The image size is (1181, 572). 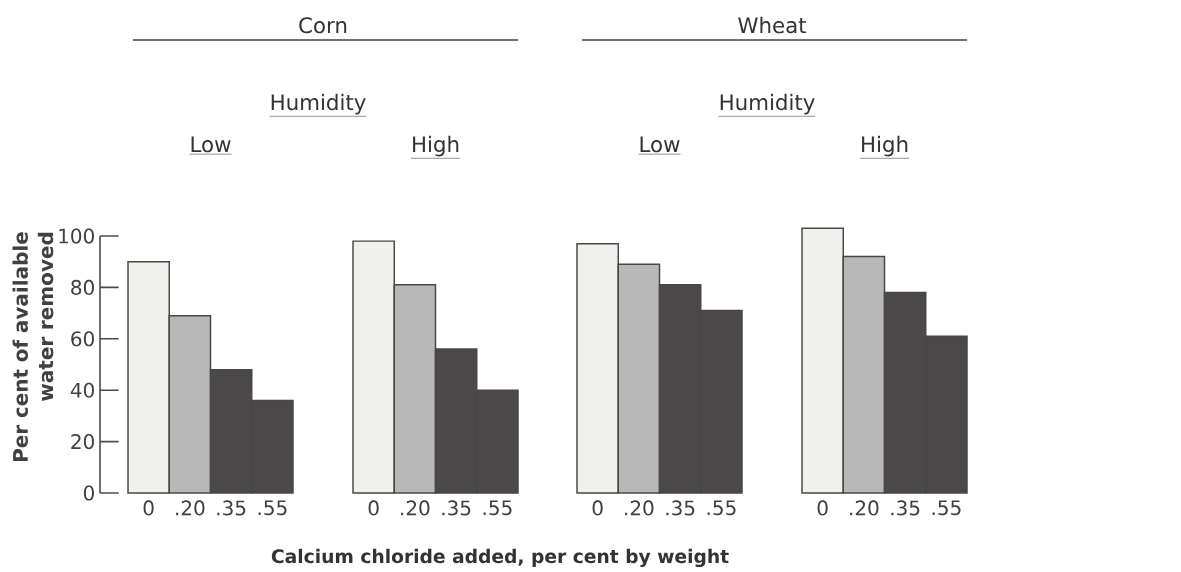 What do you see at coordinates (82, 442) in the screenshot?
I see `y-tick-label: 20` at bounding box center [82, 442].